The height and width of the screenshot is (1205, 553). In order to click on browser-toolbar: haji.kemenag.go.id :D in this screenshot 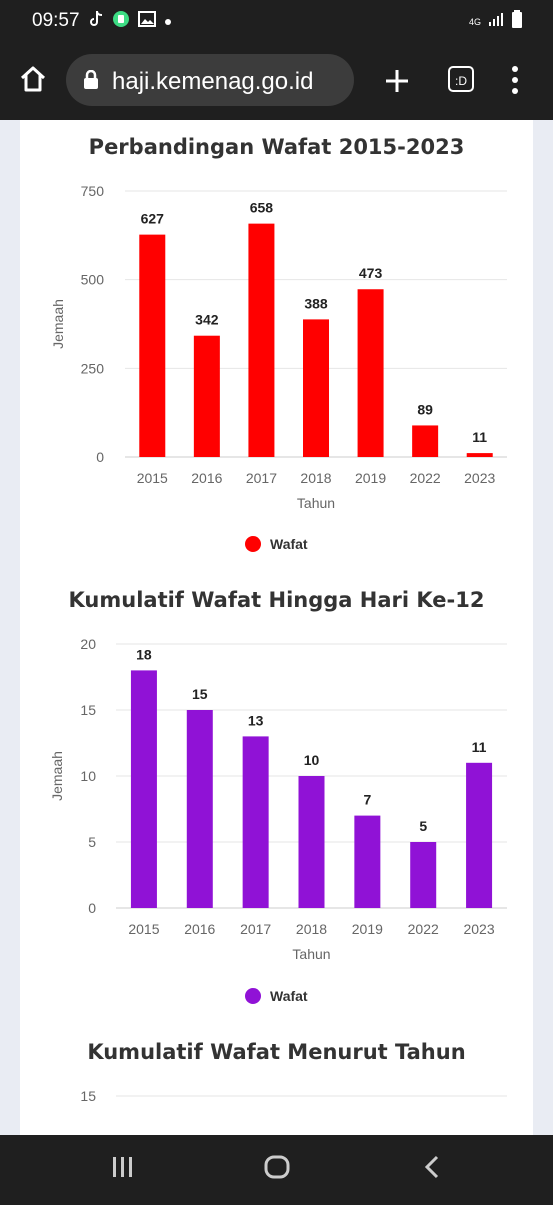, I will do `click(276, 81)`.